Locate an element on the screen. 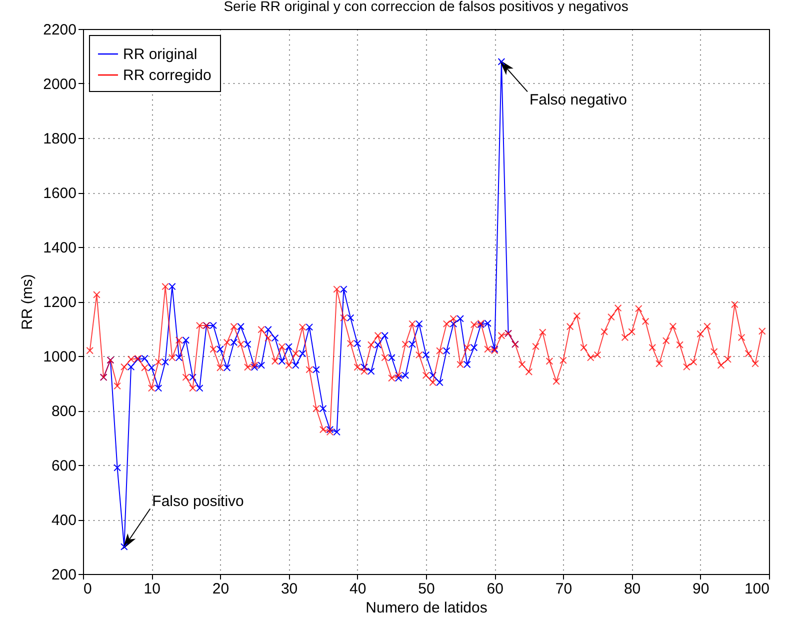 Image resolution: width=788 pixels, height=620 pixels. y-tick-label: 1200 is located at coordinates (59, 302).